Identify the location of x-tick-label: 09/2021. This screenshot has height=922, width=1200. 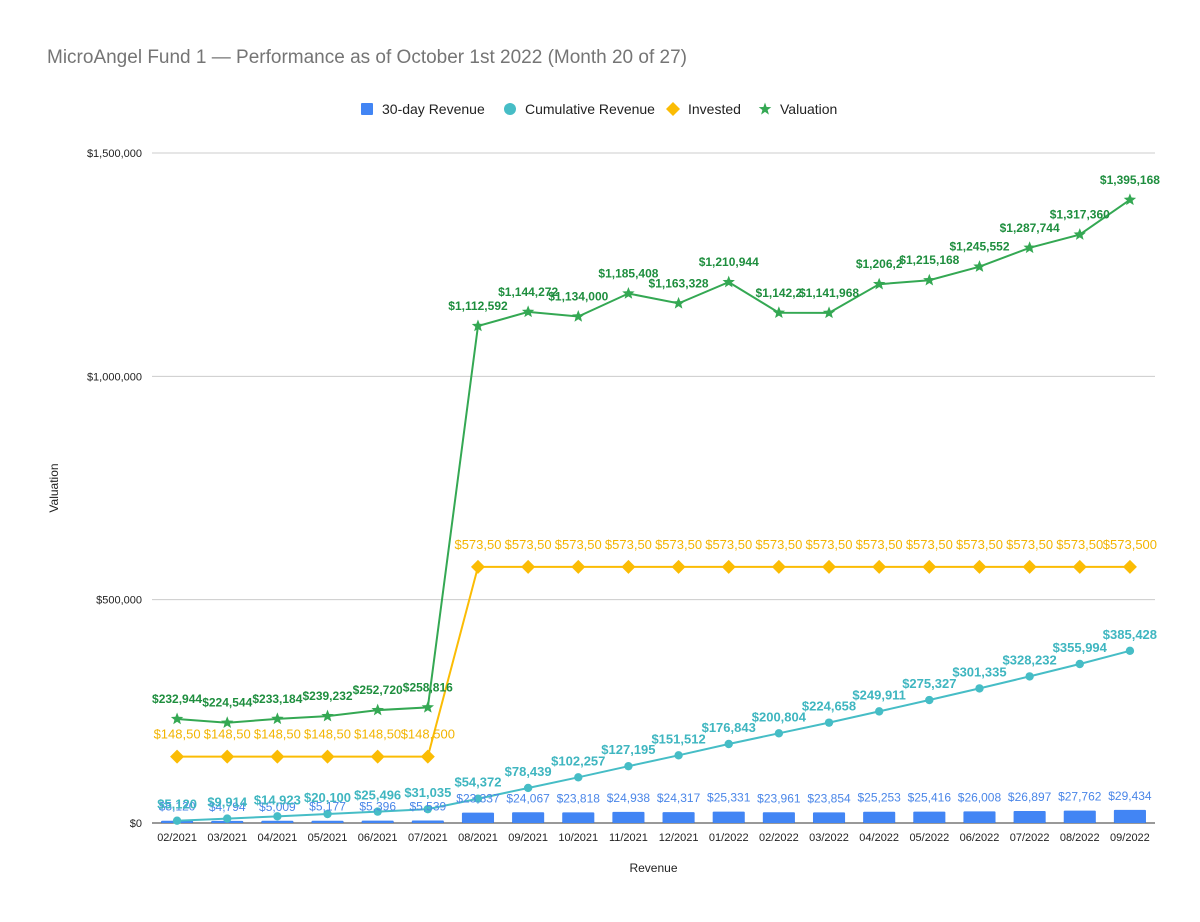
(528, 838).